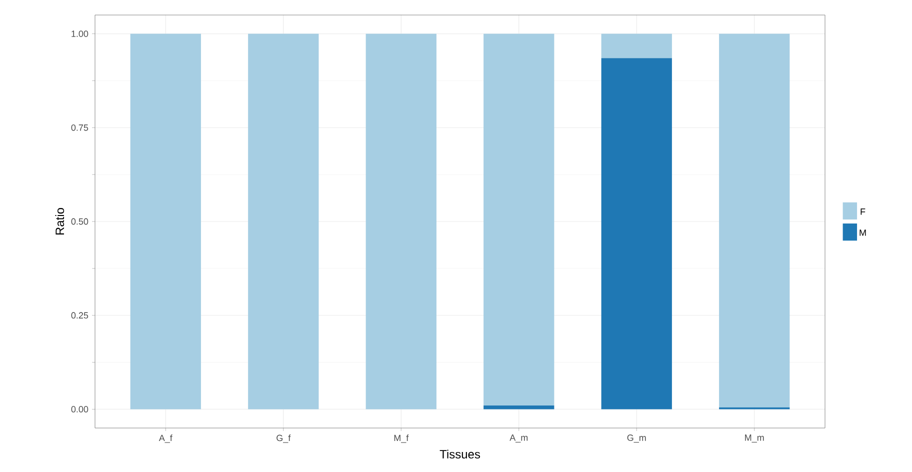 Image resolution: width=912 pixels, height=472 pixels. Describe the element at coordinates (165, 438) in the screenshot. I see `x-tick-label: A_f` at that location.